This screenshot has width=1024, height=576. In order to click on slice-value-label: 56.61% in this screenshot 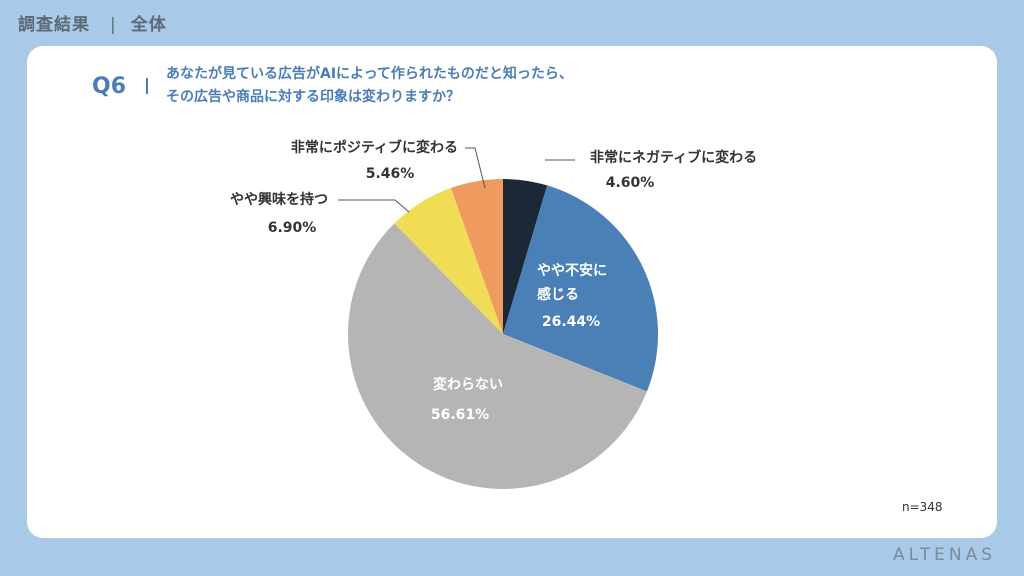, I will do `click(460, 415)`.